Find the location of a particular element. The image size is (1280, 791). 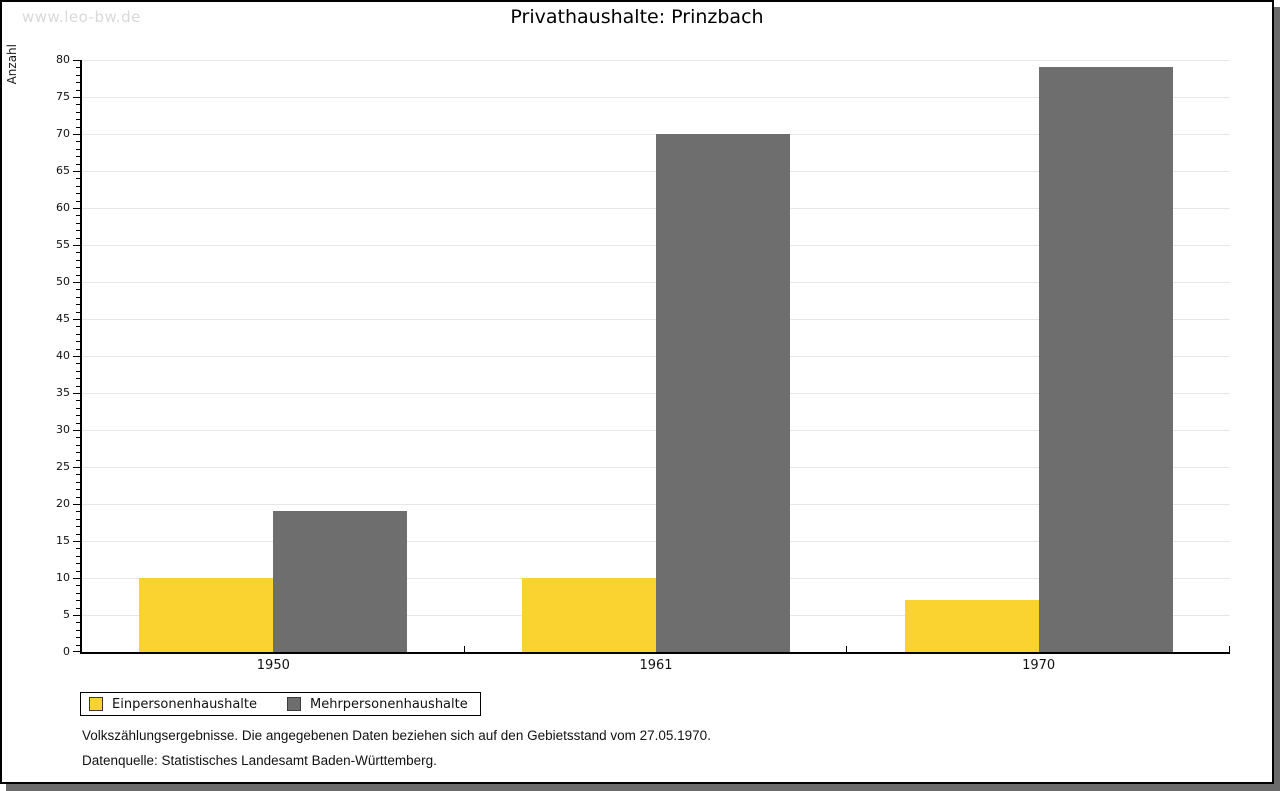

y-tick-label: 60 is located at coordinates (63, 207).